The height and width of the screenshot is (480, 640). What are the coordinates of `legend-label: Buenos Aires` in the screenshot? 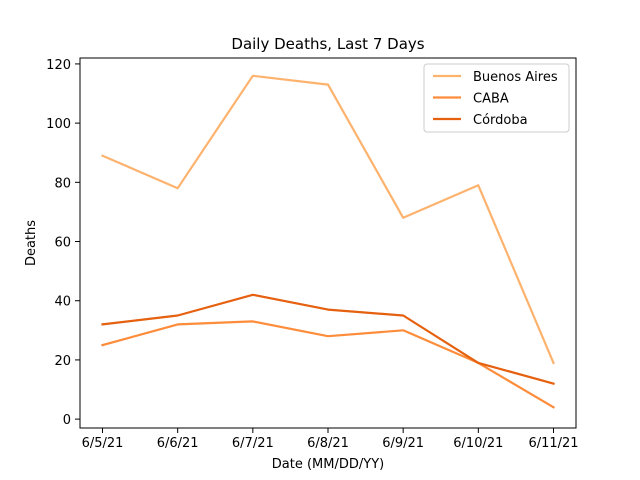 It's located at (515, 77).